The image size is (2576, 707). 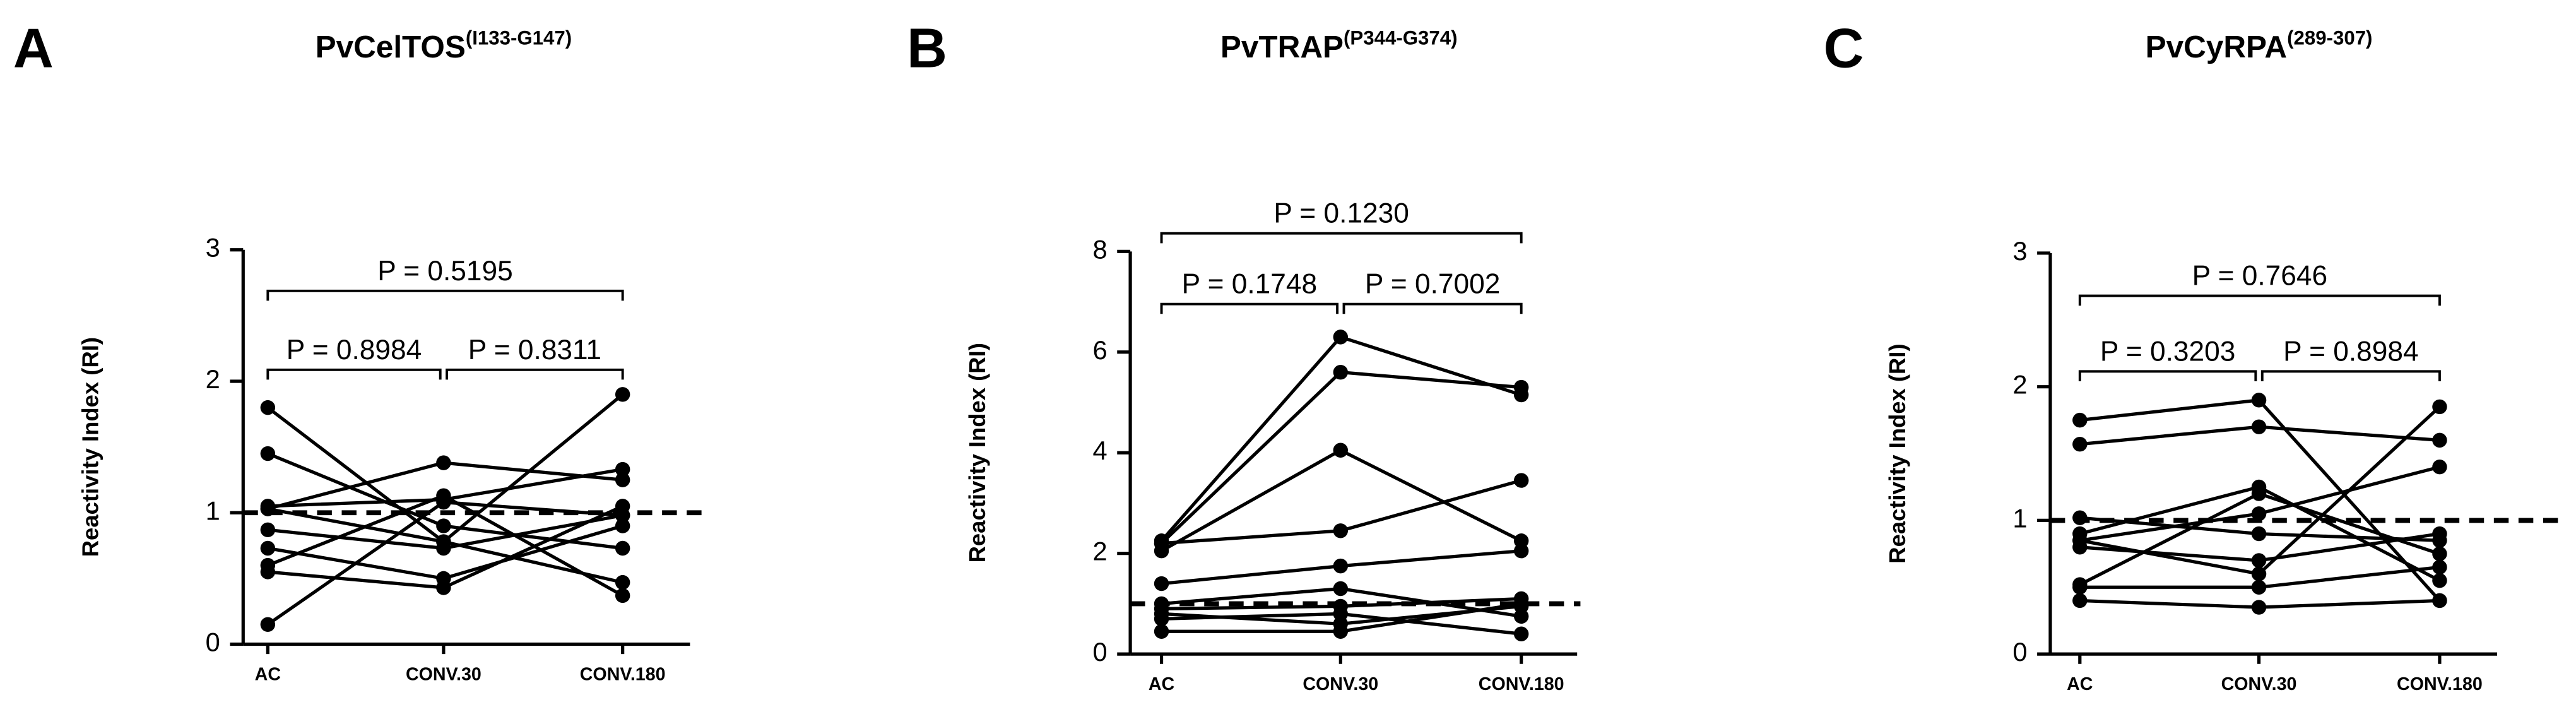 I want to click on title-main: PvCyRPA, so click(x=2216, y=47).